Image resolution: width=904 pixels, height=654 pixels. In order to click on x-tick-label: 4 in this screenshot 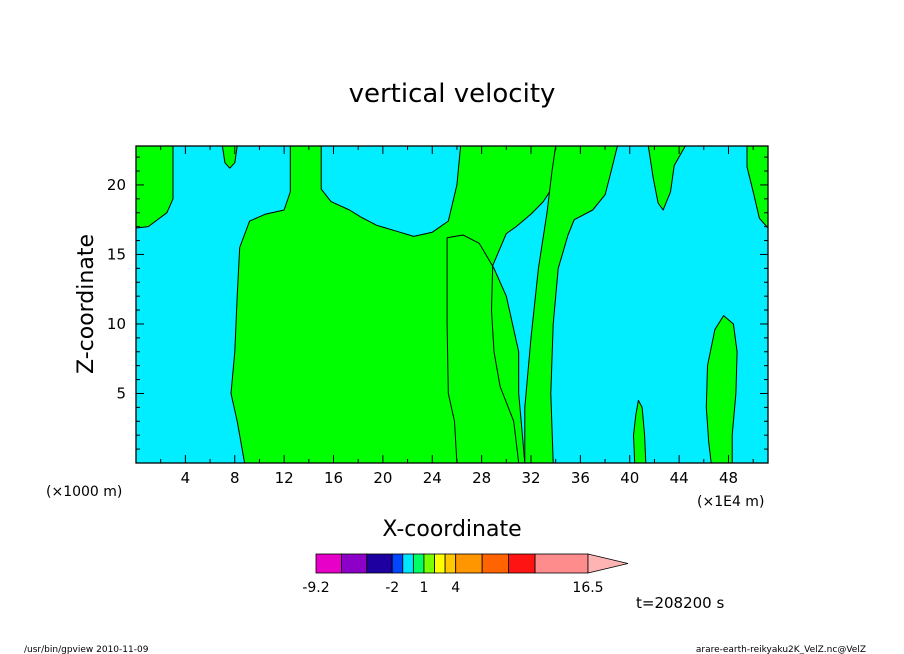, I will do `click(186, 478)`.